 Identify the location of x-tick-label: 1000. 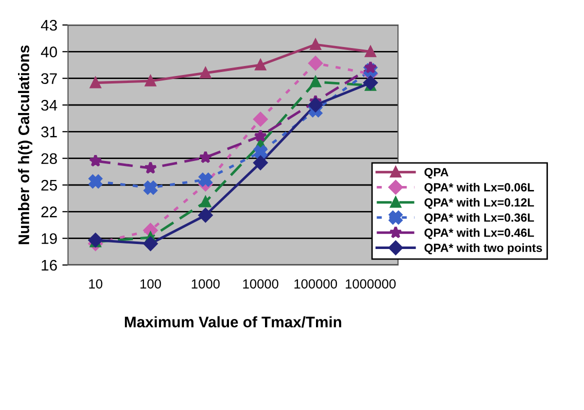
(206, 284).